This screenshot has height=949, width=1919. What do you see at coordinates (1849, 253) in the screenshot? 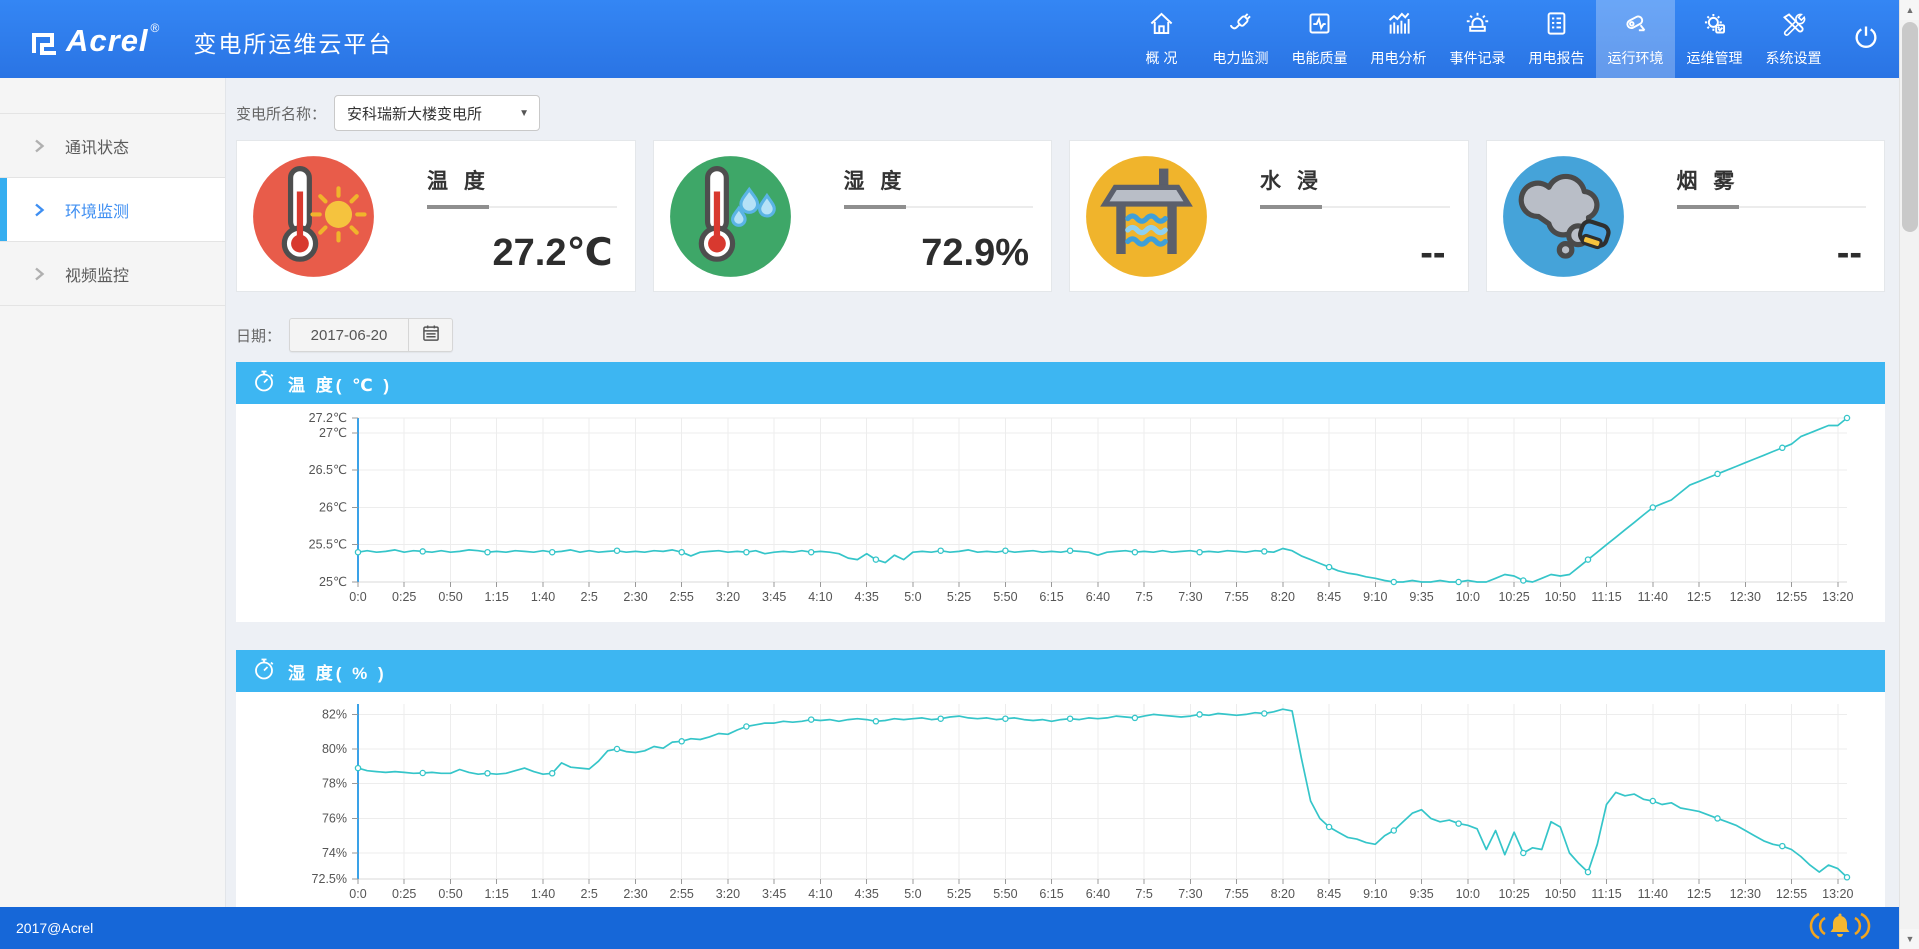
I see `smoke-value: --` at bounding box center [1849, 253].